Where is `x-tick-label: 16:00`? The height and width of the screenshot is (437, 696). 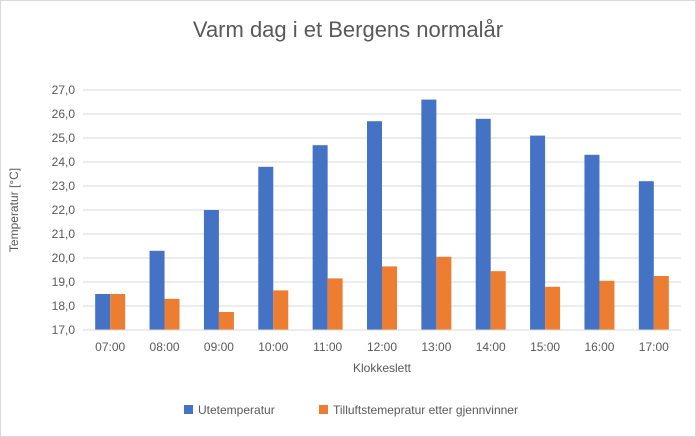 x-tick-label: 16:00 is located at coordinates (599, 347).